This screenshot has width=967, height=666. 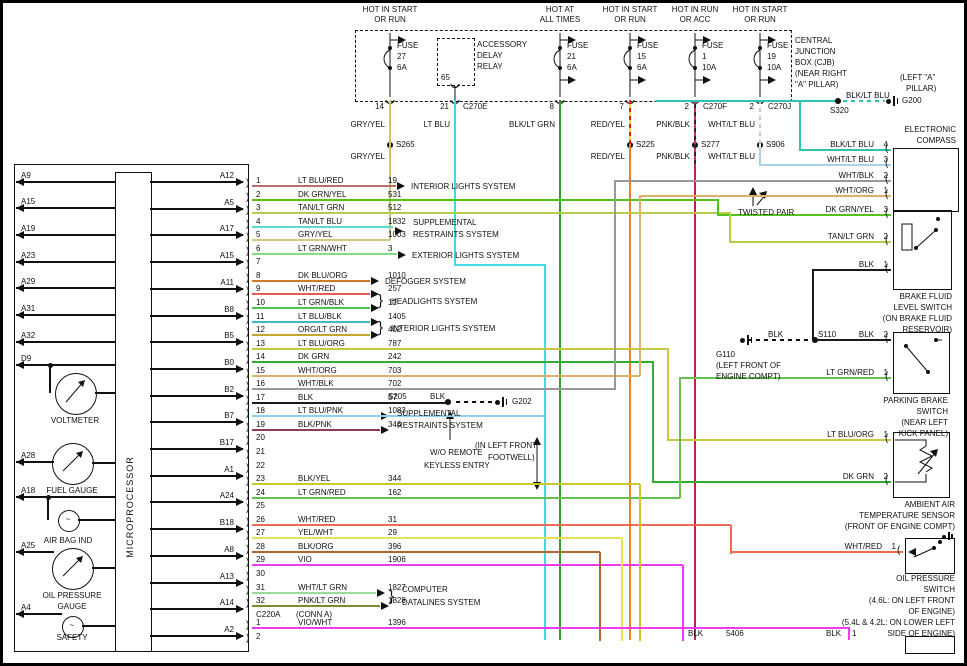 I want to click on fuel-gauge-label: FUEL GAUGE, so click(x=72, y=490).